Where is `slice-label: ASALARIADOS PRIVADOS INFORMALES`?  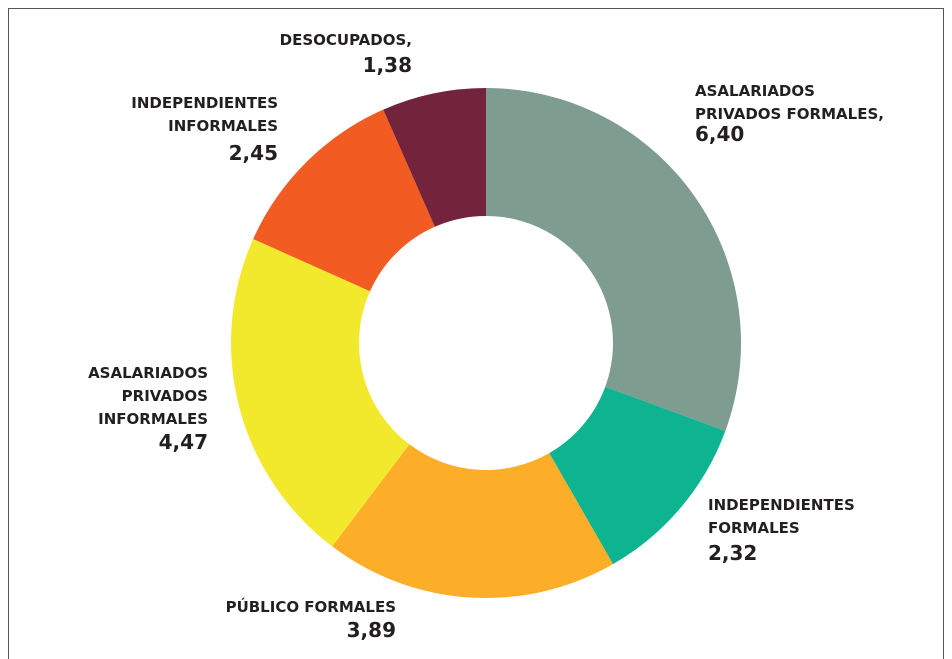 slice-label: ASALARIADOS PRIVADOS INFORMALES is located at coordinates (148, 396).